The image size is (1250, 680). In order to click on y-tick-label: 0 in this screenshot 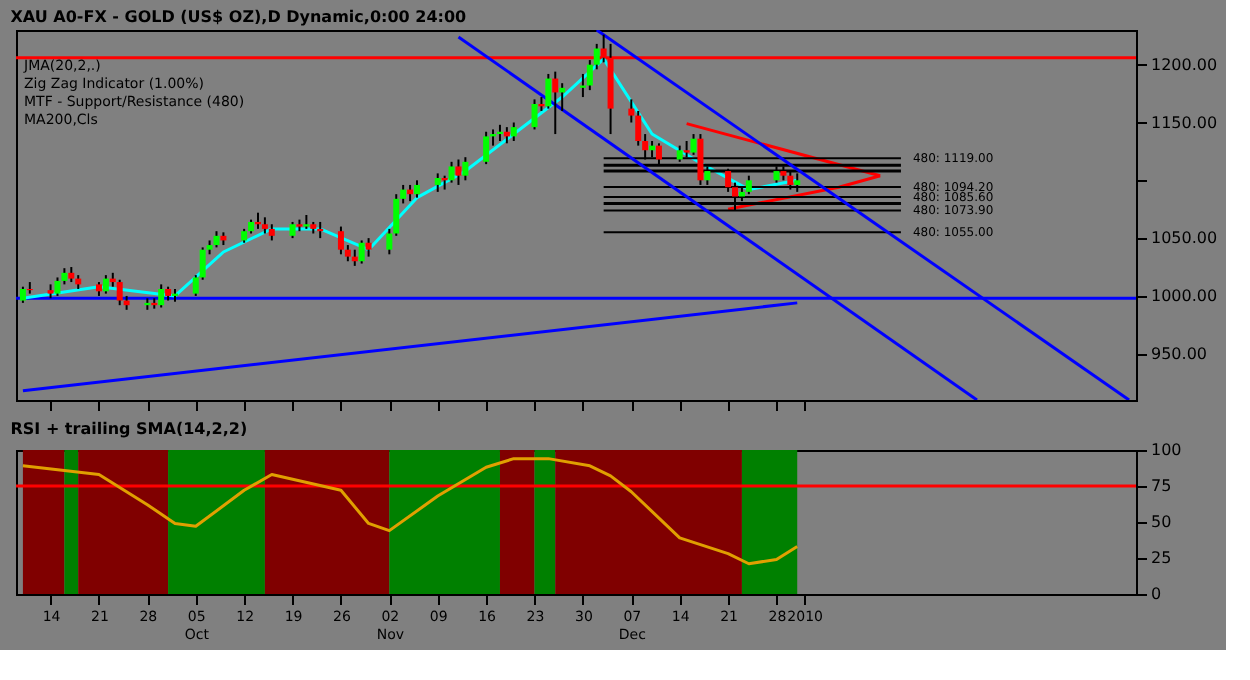, I will do `click(1156, 594)`.